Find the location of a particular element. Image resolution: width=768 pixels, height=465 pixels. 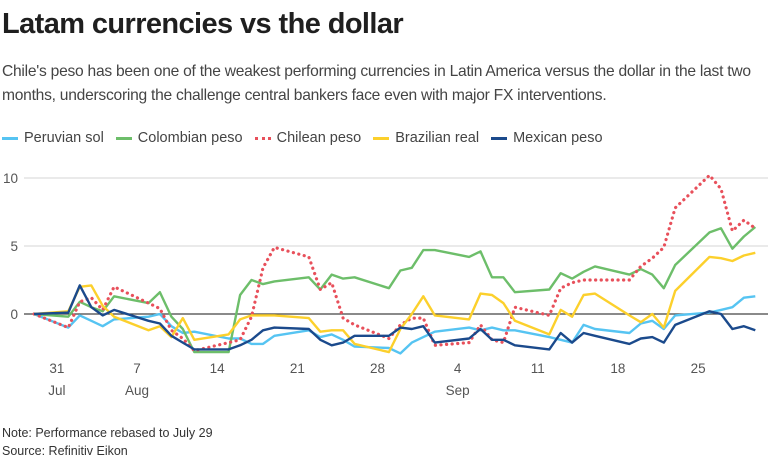

x-tick-label: 28 is located at coordinates (377, 368).